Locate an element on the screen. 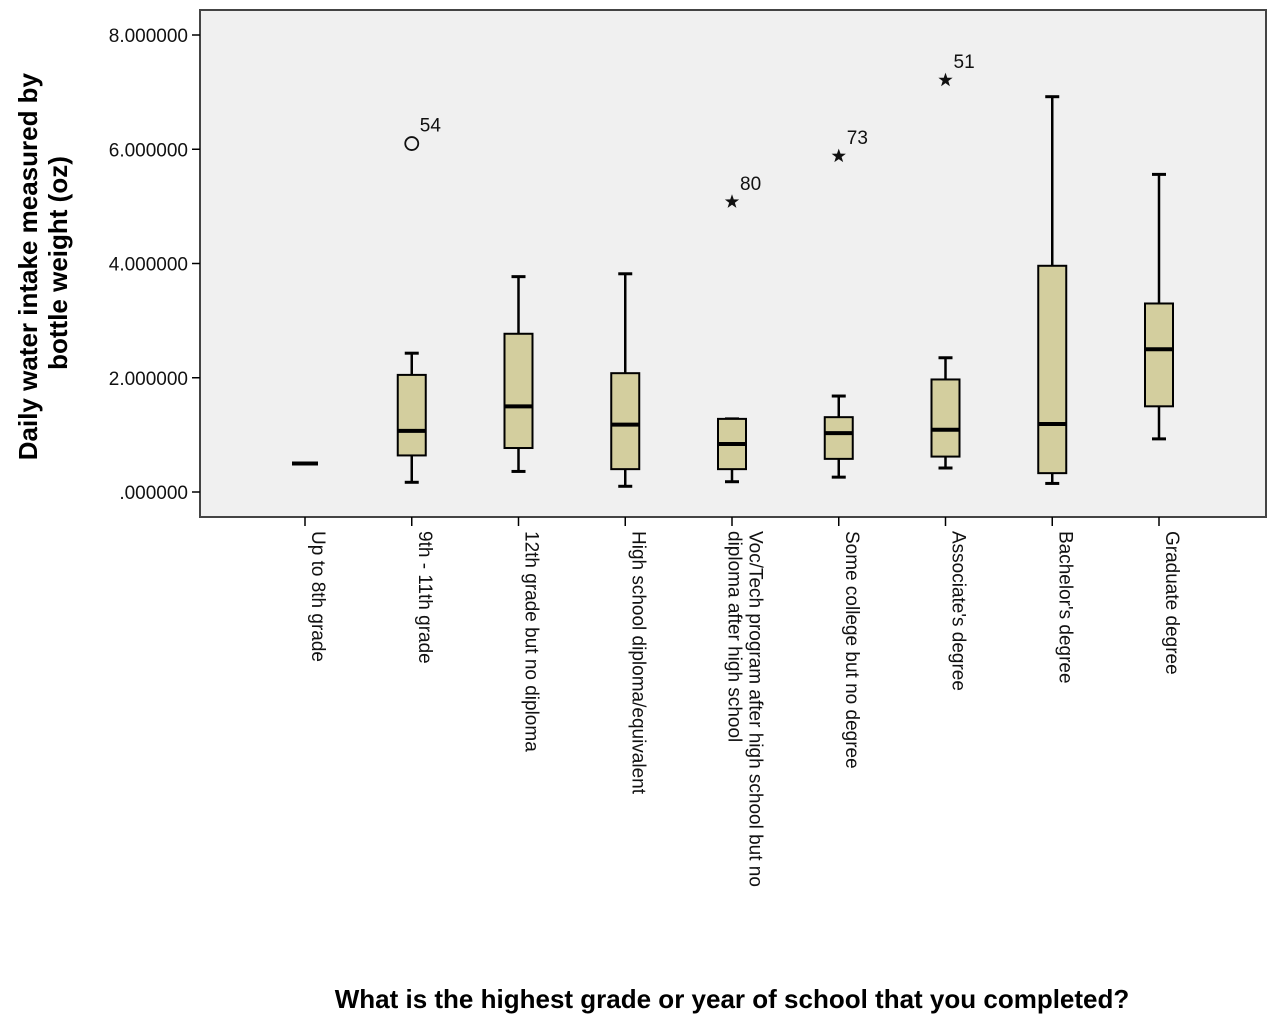 Image resolution: width=1267 pixels, height=1015 pixels. y-tick-label: 8.000000 is located at coordinates (148, 36).